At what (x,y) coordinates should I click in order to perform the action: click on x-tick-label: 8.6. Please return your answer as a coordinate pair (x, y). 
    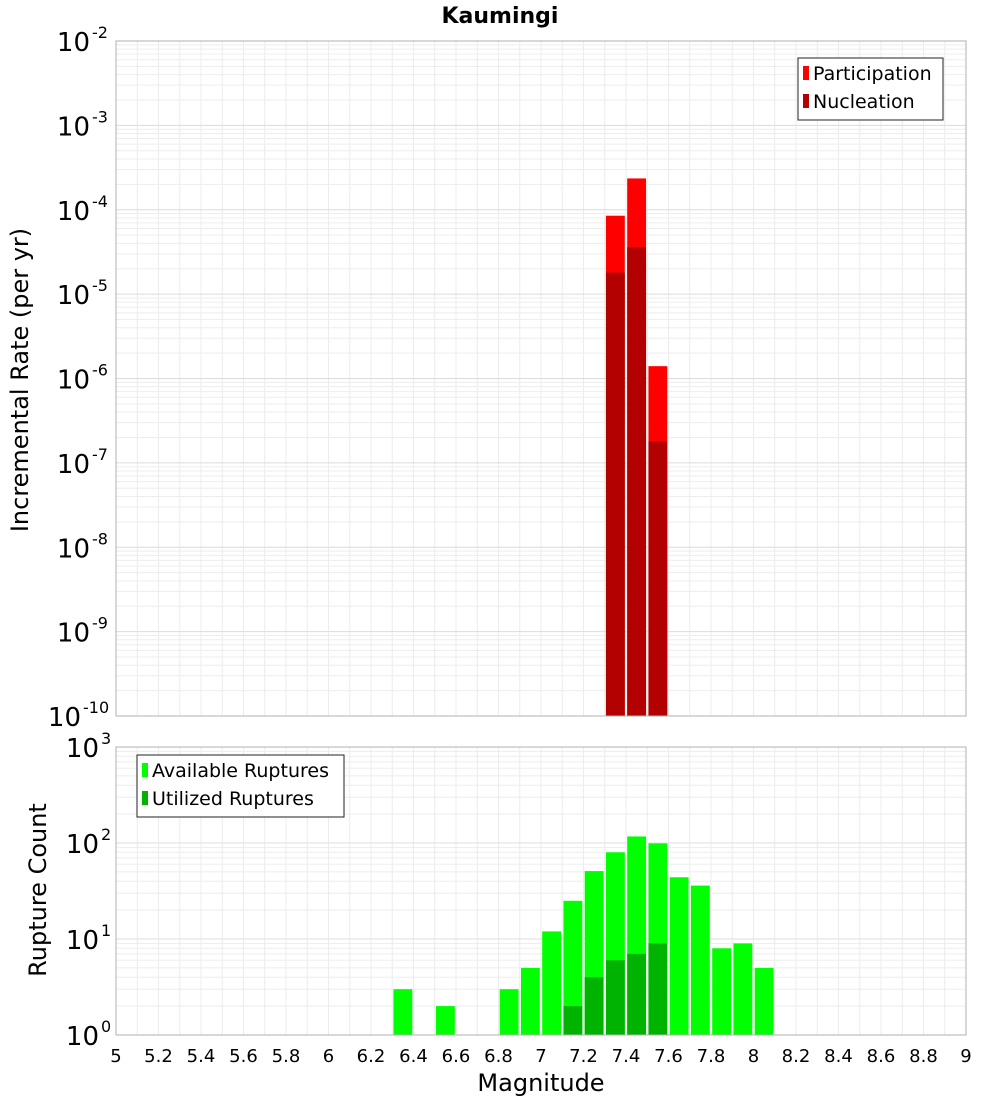
    Looking at the image, I should click on (881, 1056).